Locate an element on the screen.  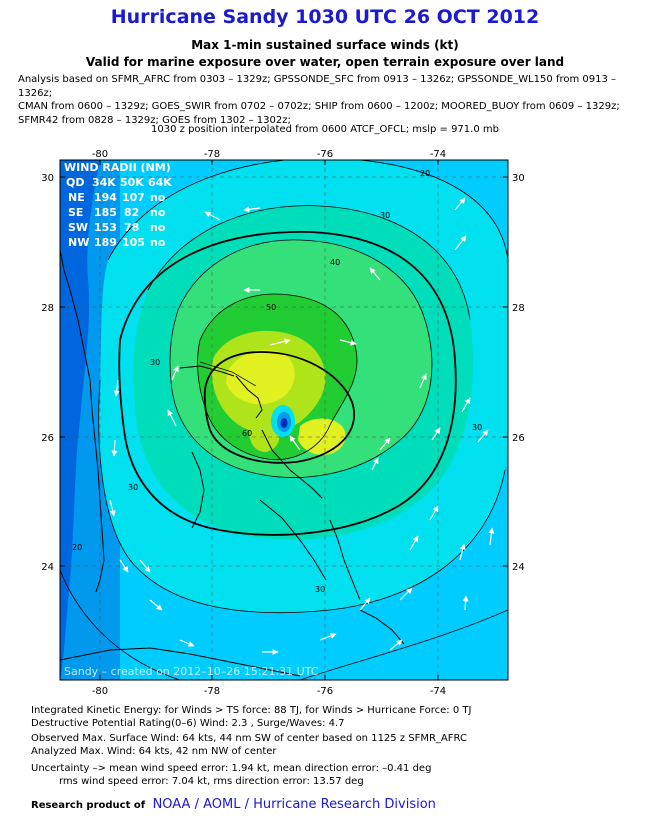
map-subtitle: Max 1-min sustained surface winds (kt) is located at coordinates (325, 45).